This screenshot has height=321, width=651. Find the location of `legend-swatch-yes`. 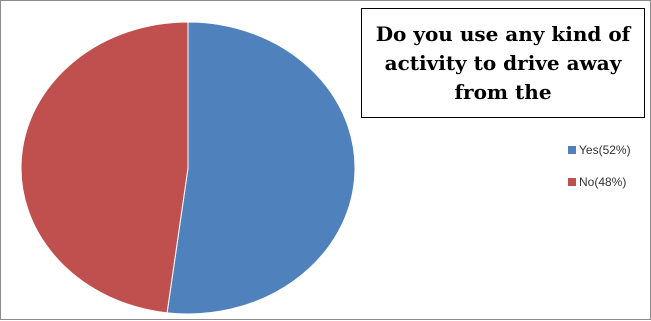

legend-swatch-yes is located at coordinates (572, 150).